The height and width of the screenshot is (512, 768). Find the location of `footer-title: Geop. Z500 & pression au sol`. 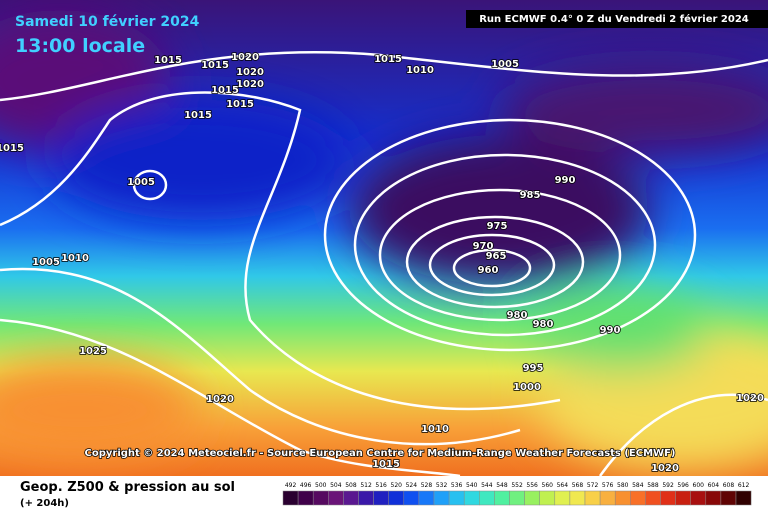

footer-title: Geop. Z500 & pression au sol is located at coordinates (127, 487).